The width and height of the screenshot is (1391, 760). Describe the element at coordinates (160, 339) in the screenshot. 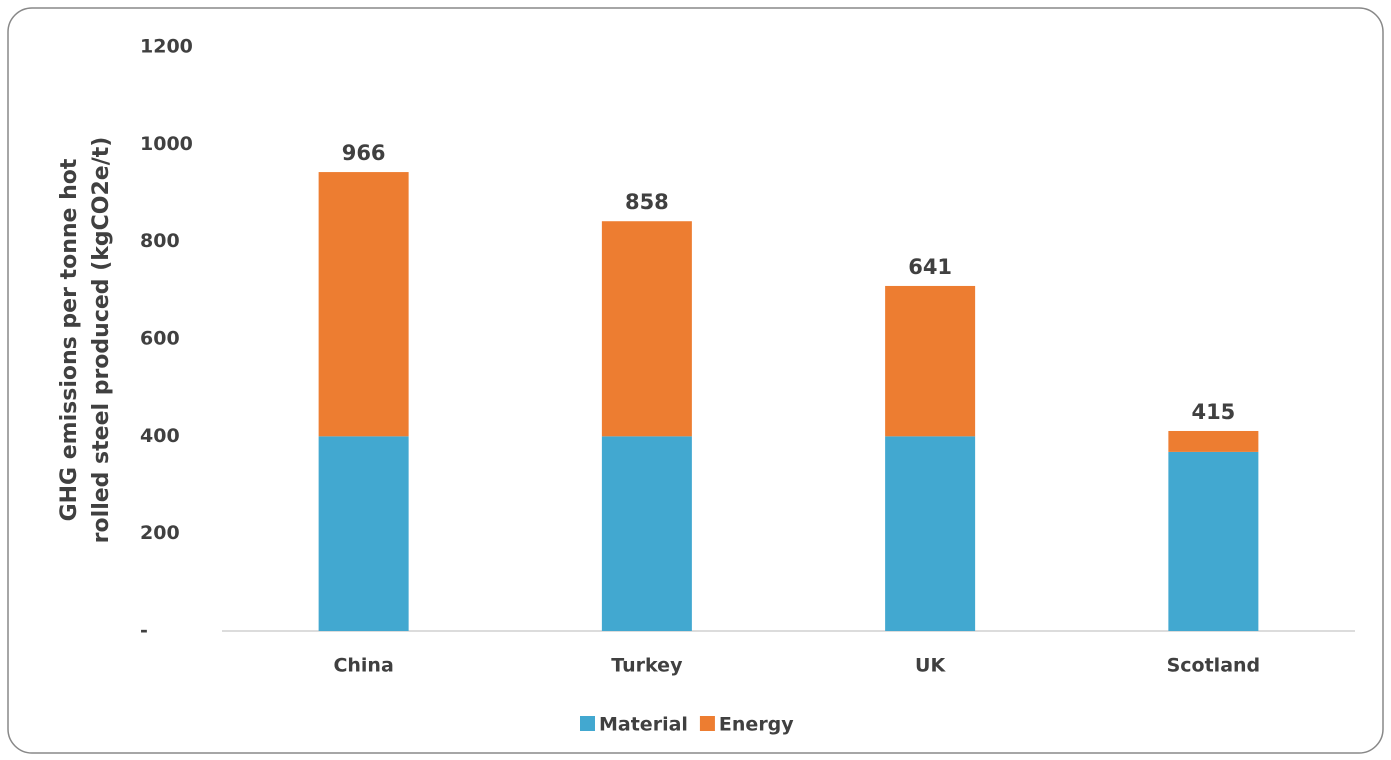

I see `y-tick-label: 600` at that location.